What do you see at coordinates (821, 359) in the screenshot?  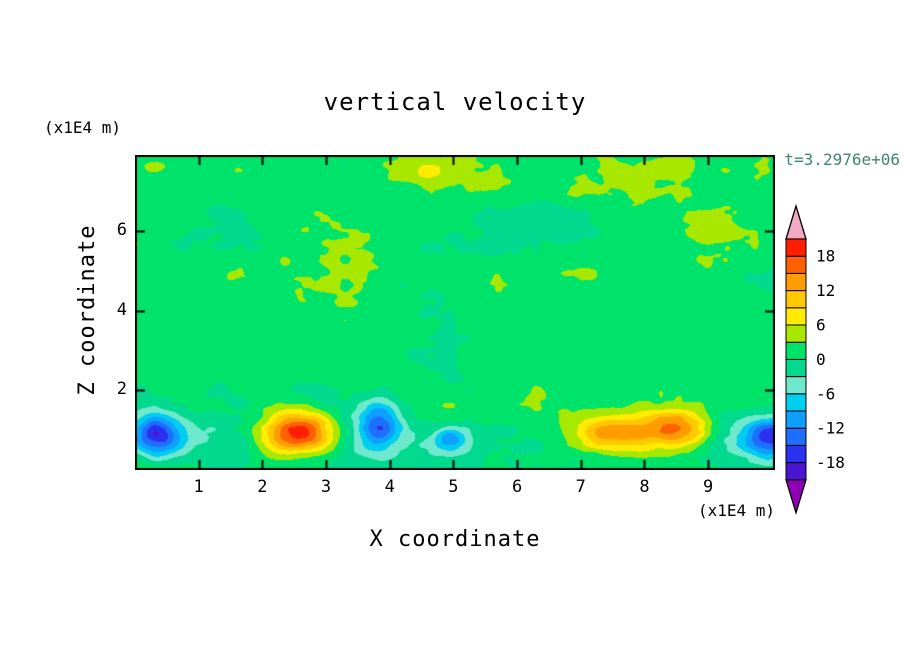 I see `colorbar-label: 0` at bounding box center [821, 359].